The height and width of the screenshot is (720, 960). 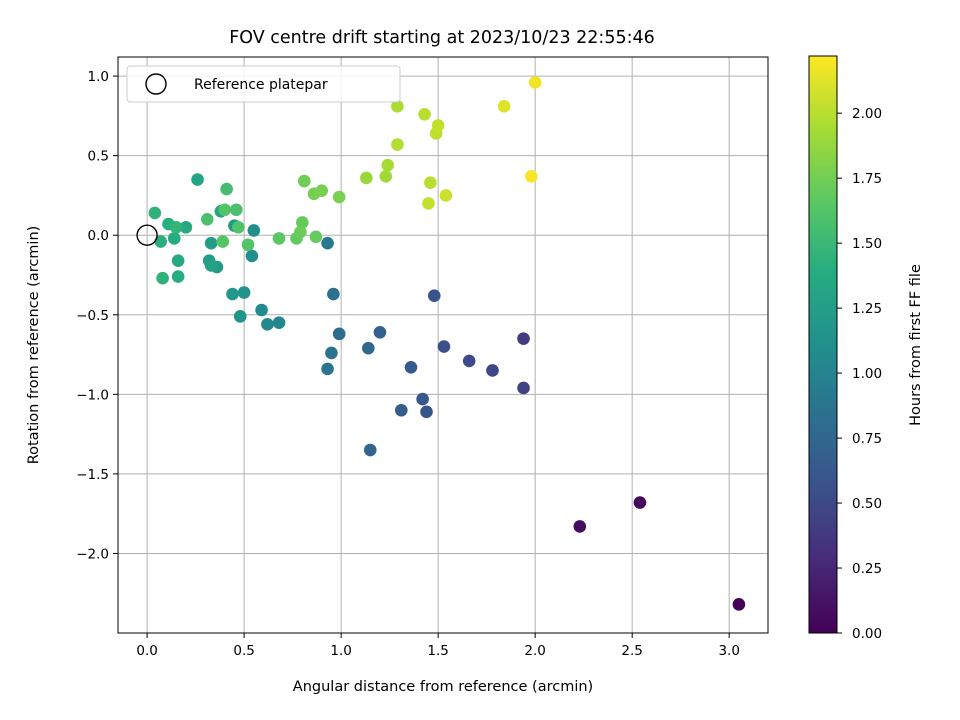 I want to click on y-tick-label: 1.0, so click(x=98, y=77).